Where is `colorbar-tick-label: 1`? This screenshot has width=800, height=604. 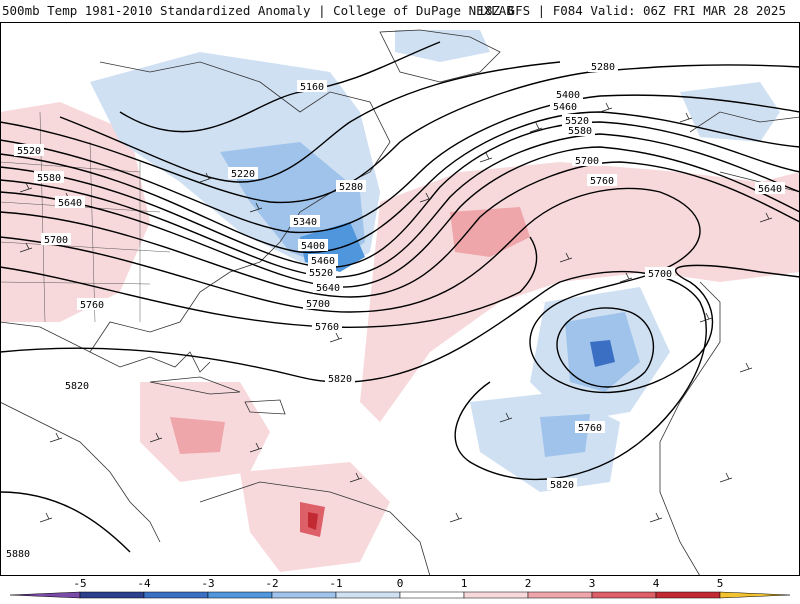 colorbar-tick-label: 1 is located at coordinates (464, 583).